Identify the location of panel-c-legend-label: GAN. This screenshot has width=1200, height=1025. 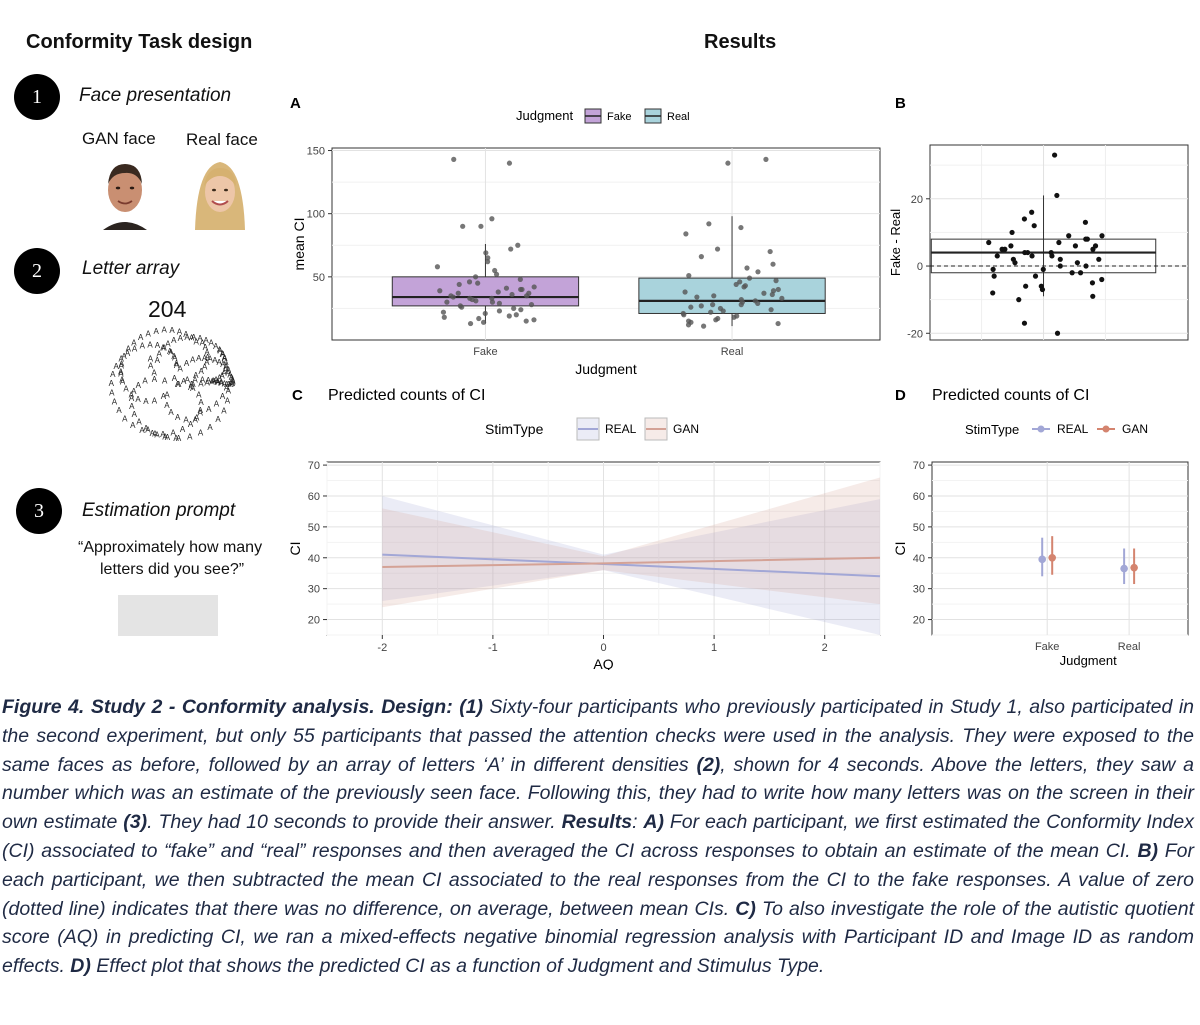
(686, 429).